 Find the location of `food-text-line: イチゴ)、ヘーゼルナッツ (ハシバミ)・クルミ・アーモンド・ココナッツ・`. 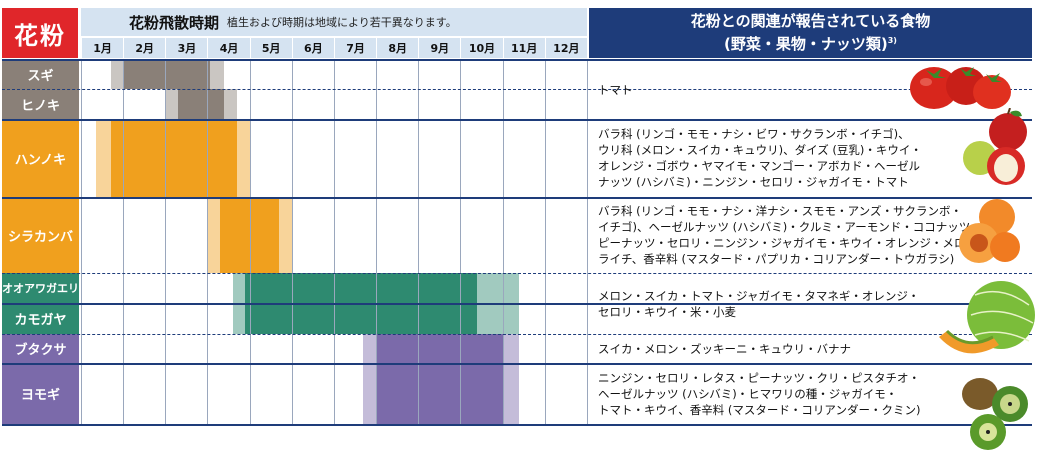

food-text-line: イチゴ)、ヘーゼルナッツ (ハシバミ)・クルミ・アーモンド・ココナッツ・ is located at coordinates (790, 227).